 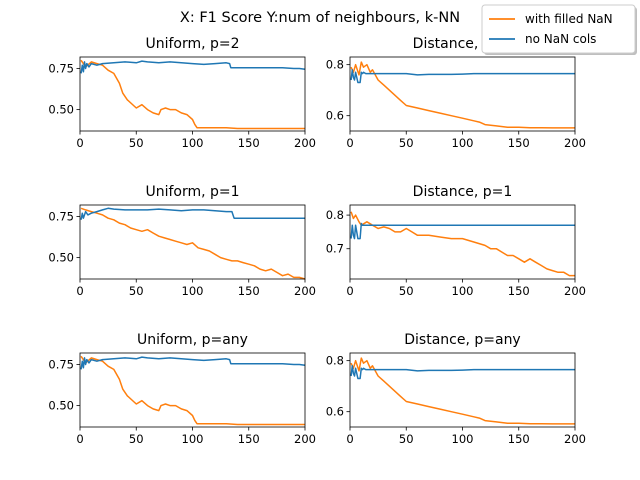 I want to click on y-tick-label: 0.7, so click(x=335, y=249).